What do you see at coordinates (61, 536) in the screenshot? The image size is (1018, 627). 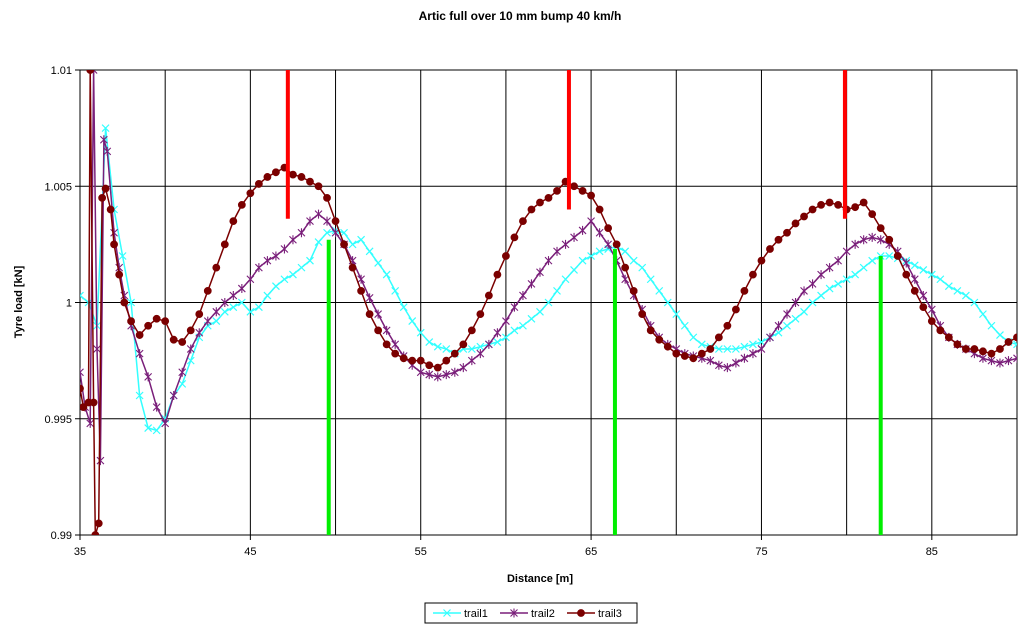 I see `y-tick-label: 0.99` at bounding box center [61, 536].